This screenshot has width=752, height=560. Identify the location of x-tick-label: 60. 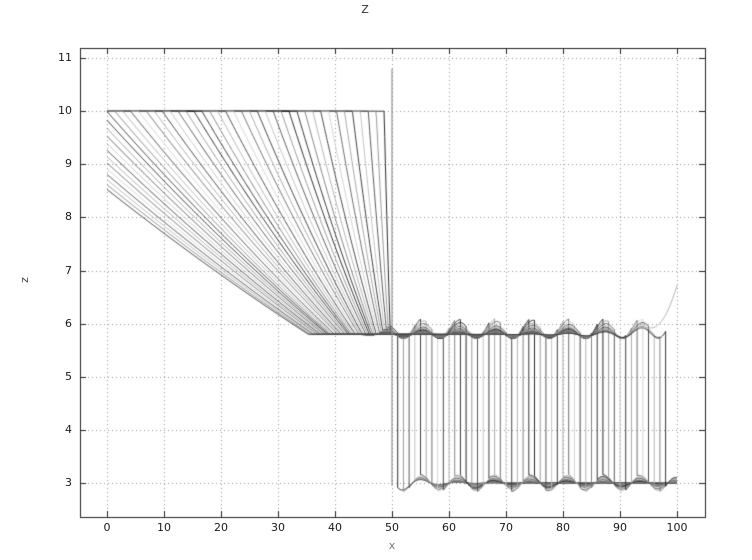
(449, 527).